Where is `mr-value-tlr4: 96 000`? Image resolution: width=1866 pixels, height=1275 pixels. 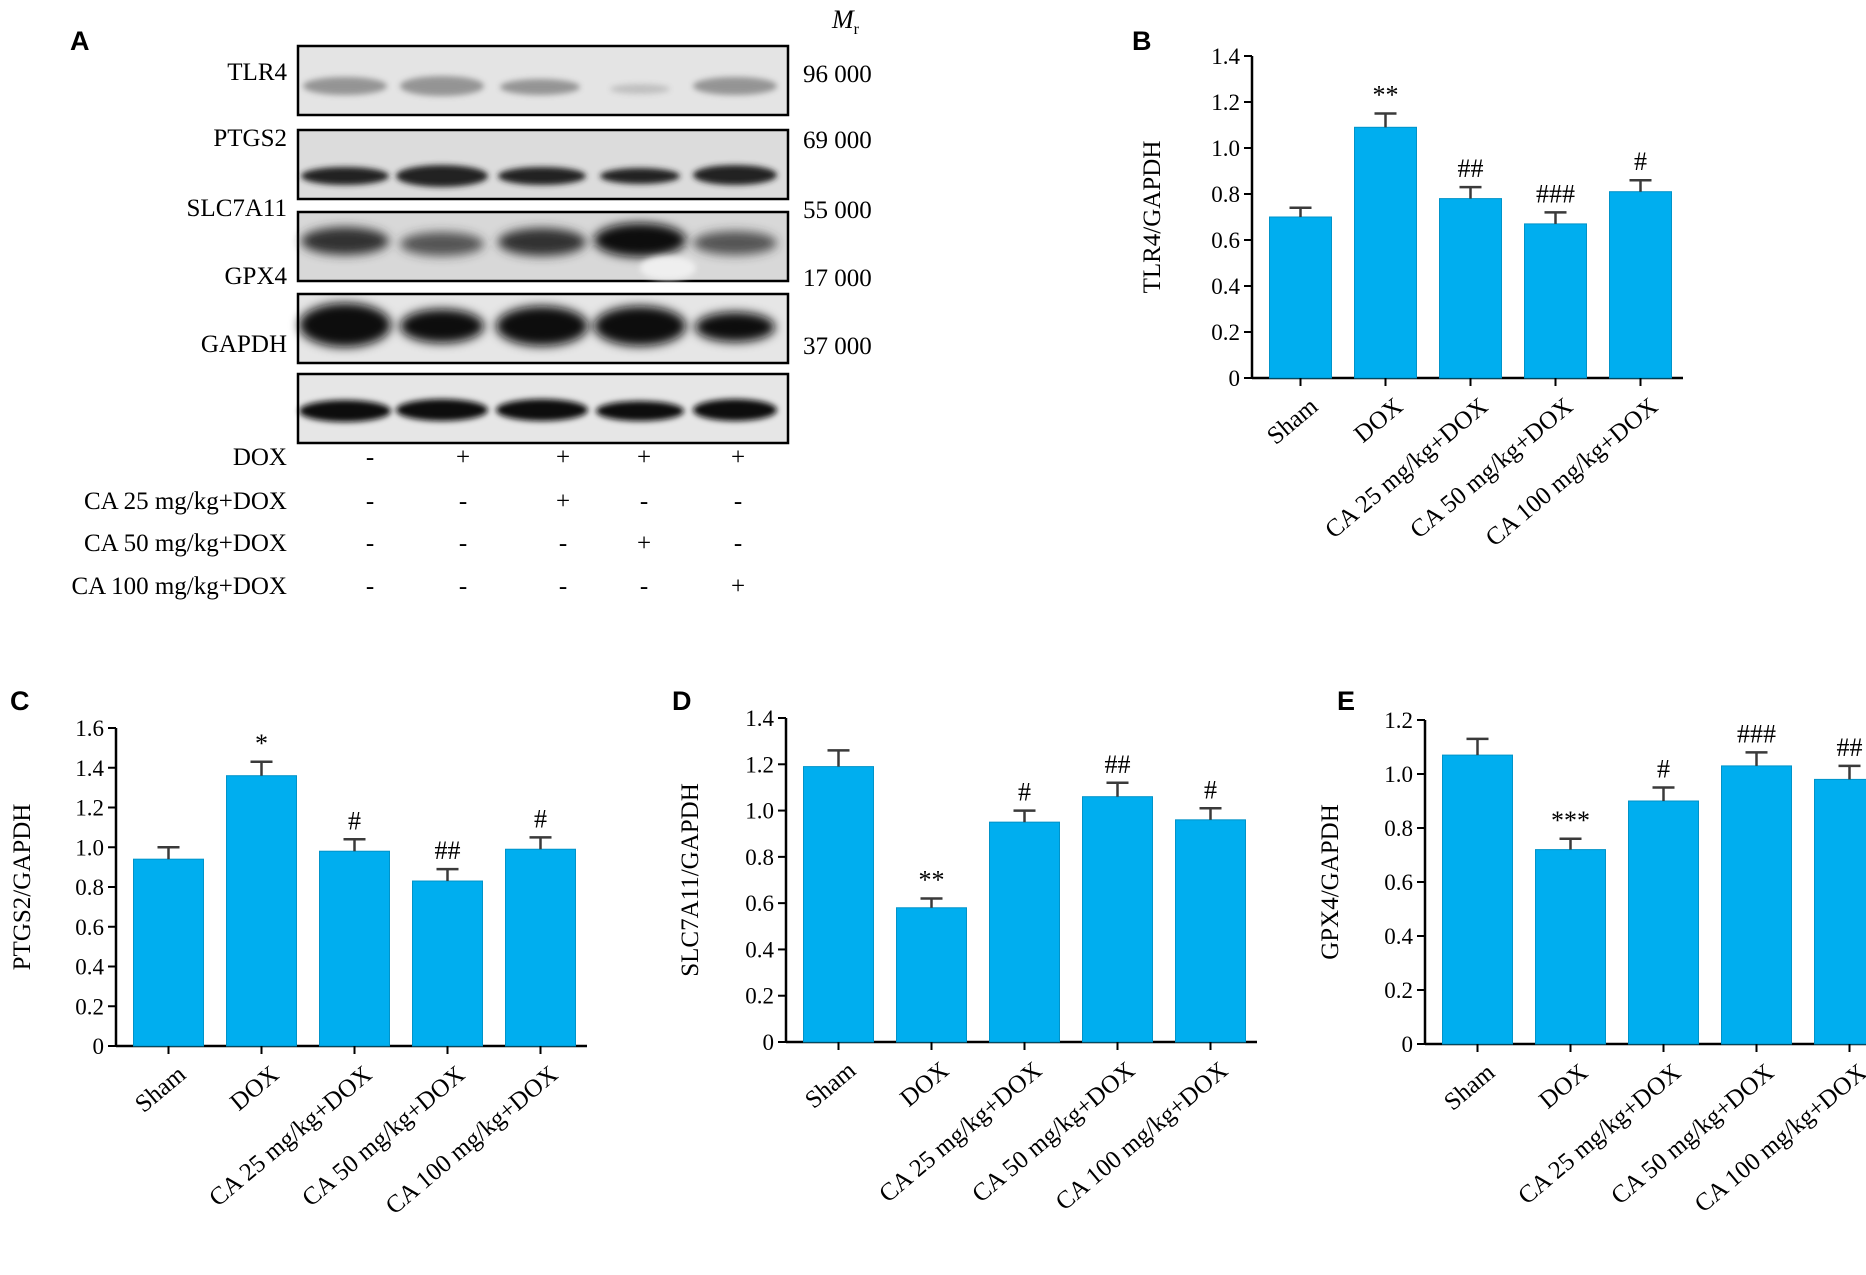
mr-value-tlr4: 96 000 is located at coordinates (837, 74).